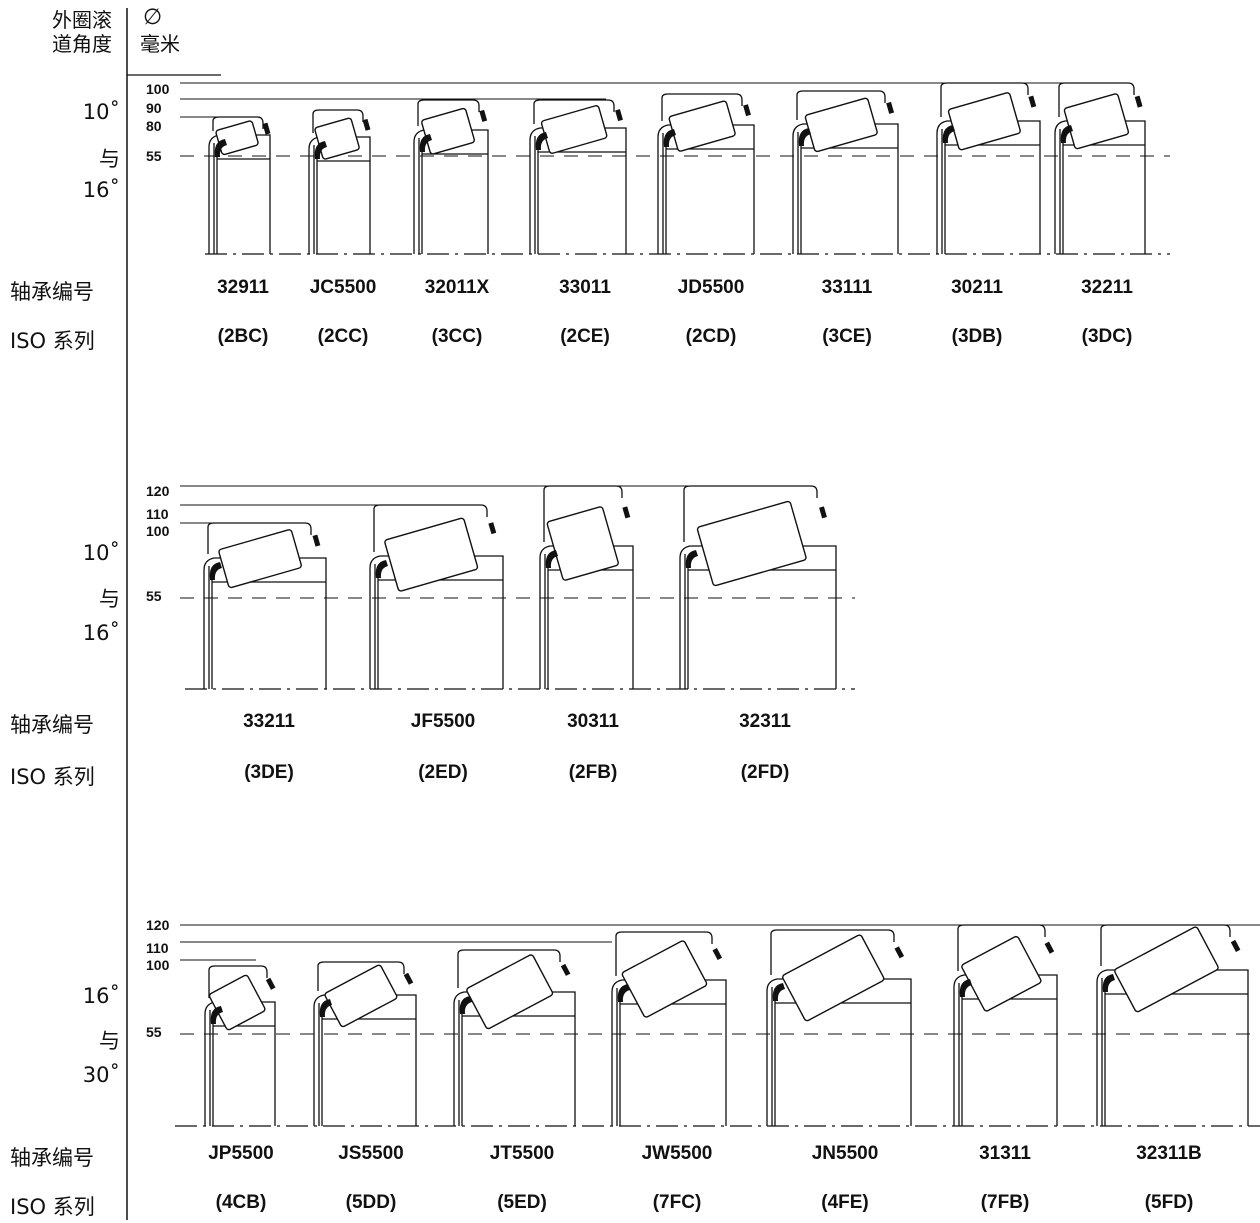 The width and height of the screenshot is (1260, 1223). I want to click on group2-bearing-number-label: 轴承编号, so click(52, 725).